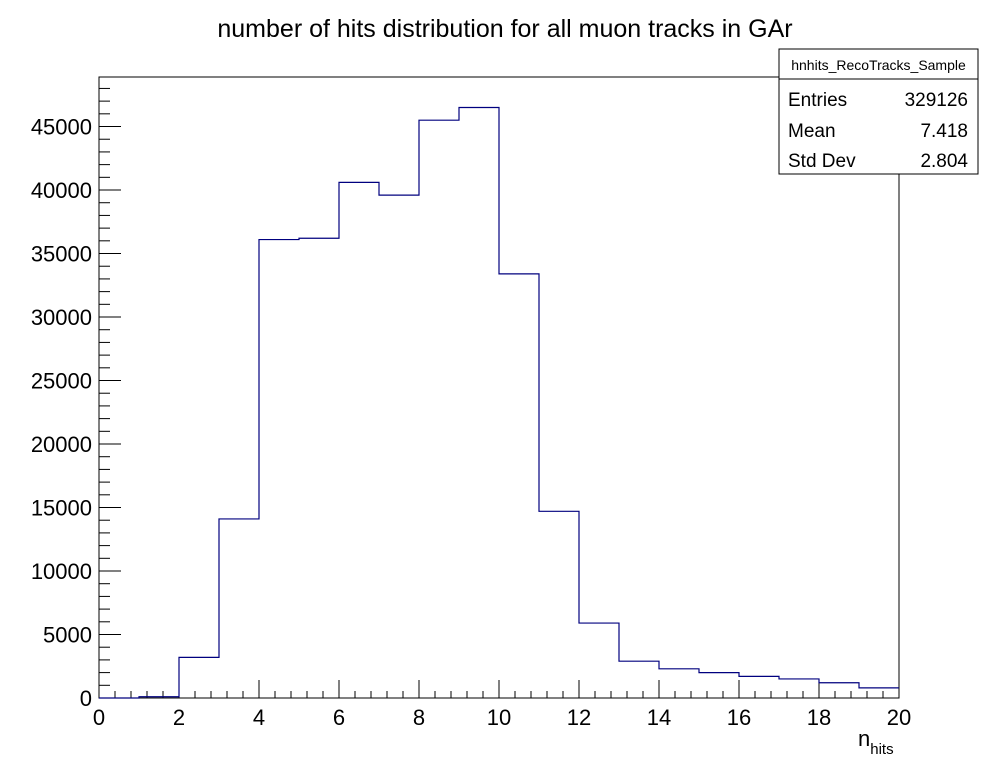  Describe the element at coordinates (61, 508) in the screenshot. I see `y-tick-label: 15000` at that location.